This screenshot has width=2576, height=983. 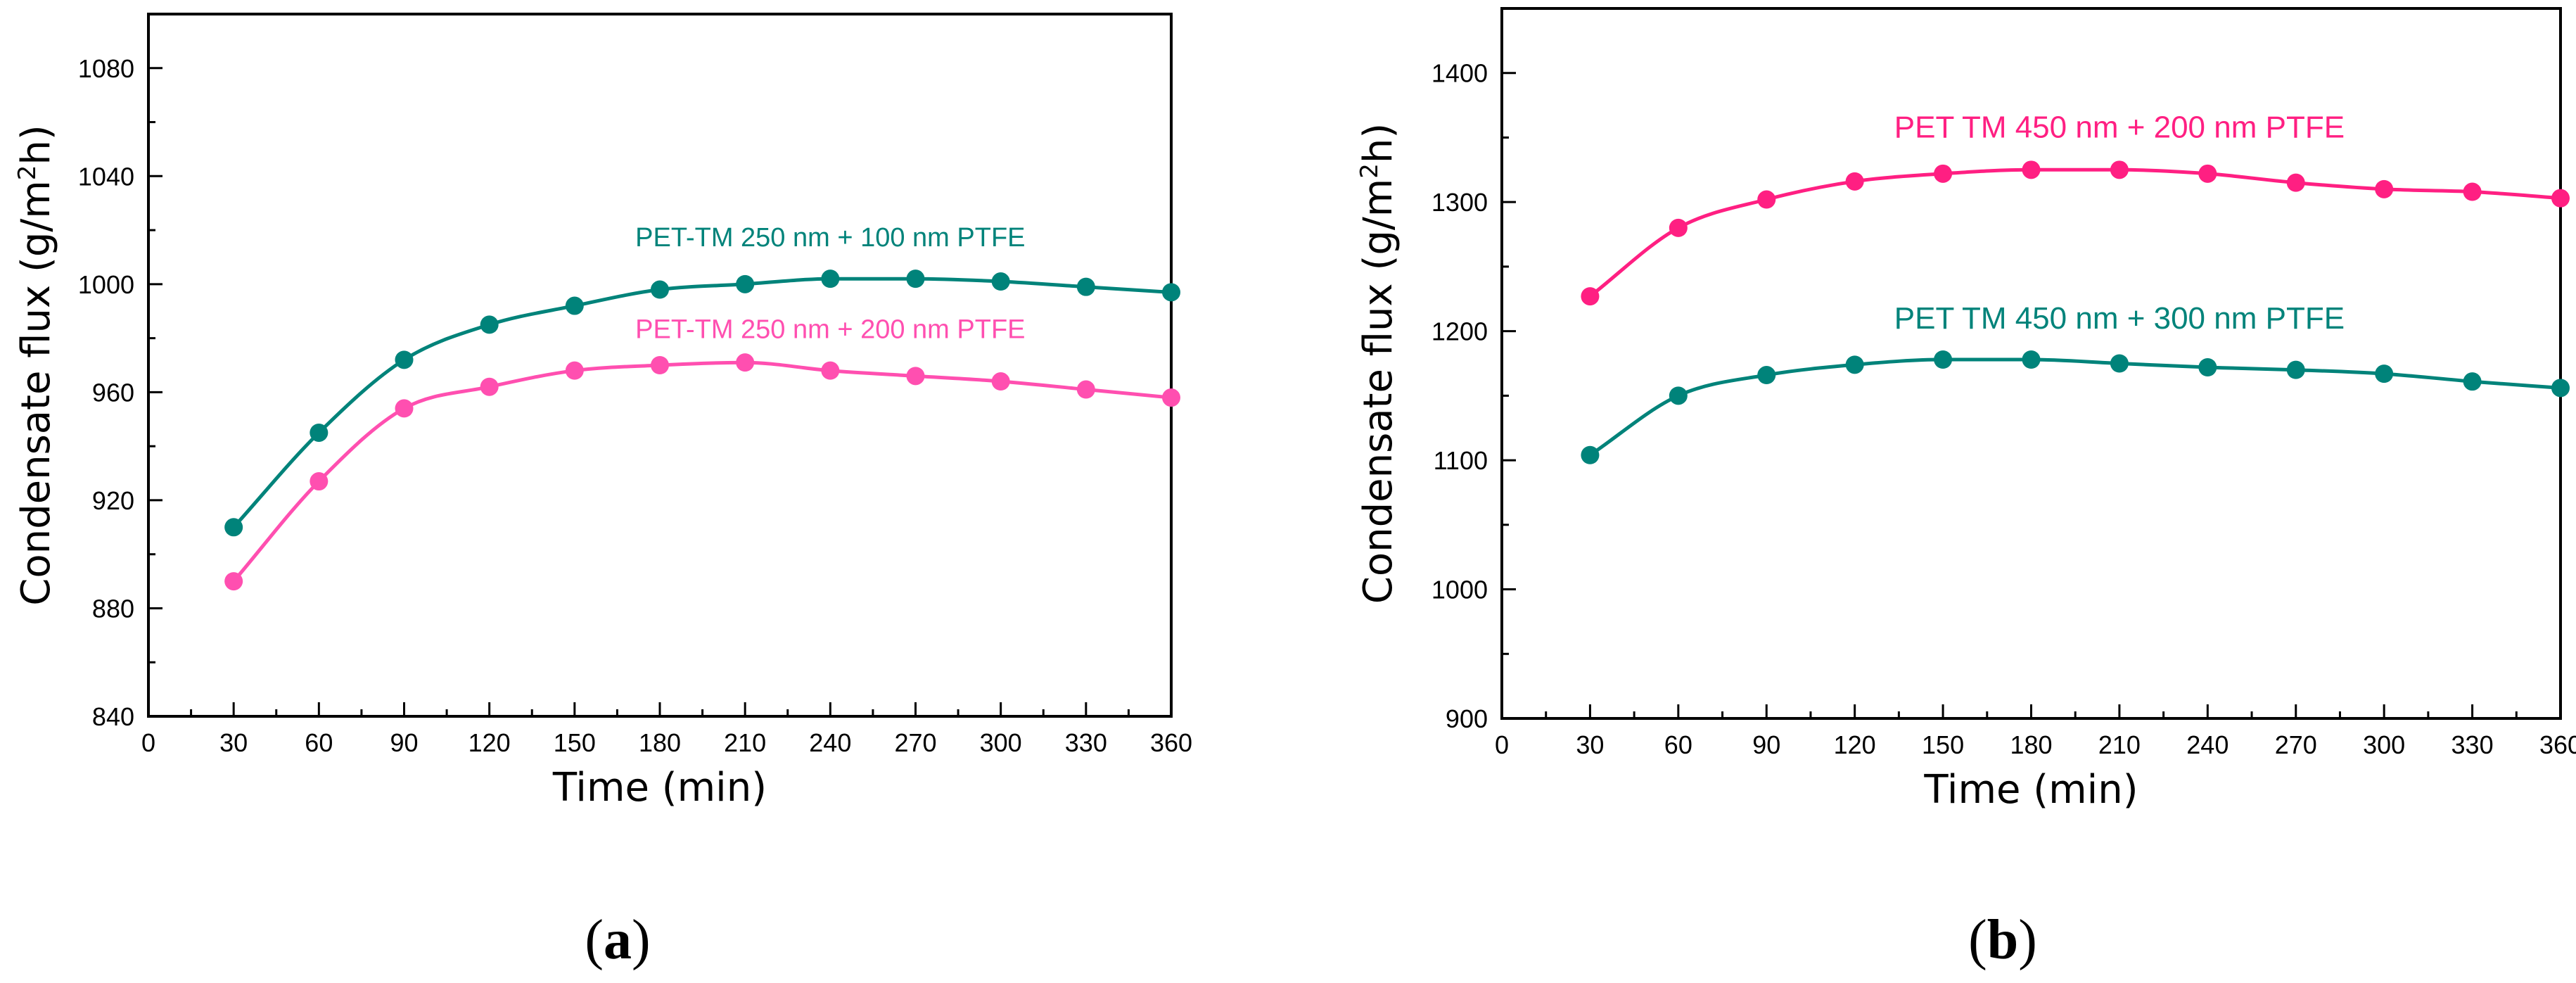 I want to click on y-axis-title: Condensate flux (g/m2h), so click(x=1378, y=363).